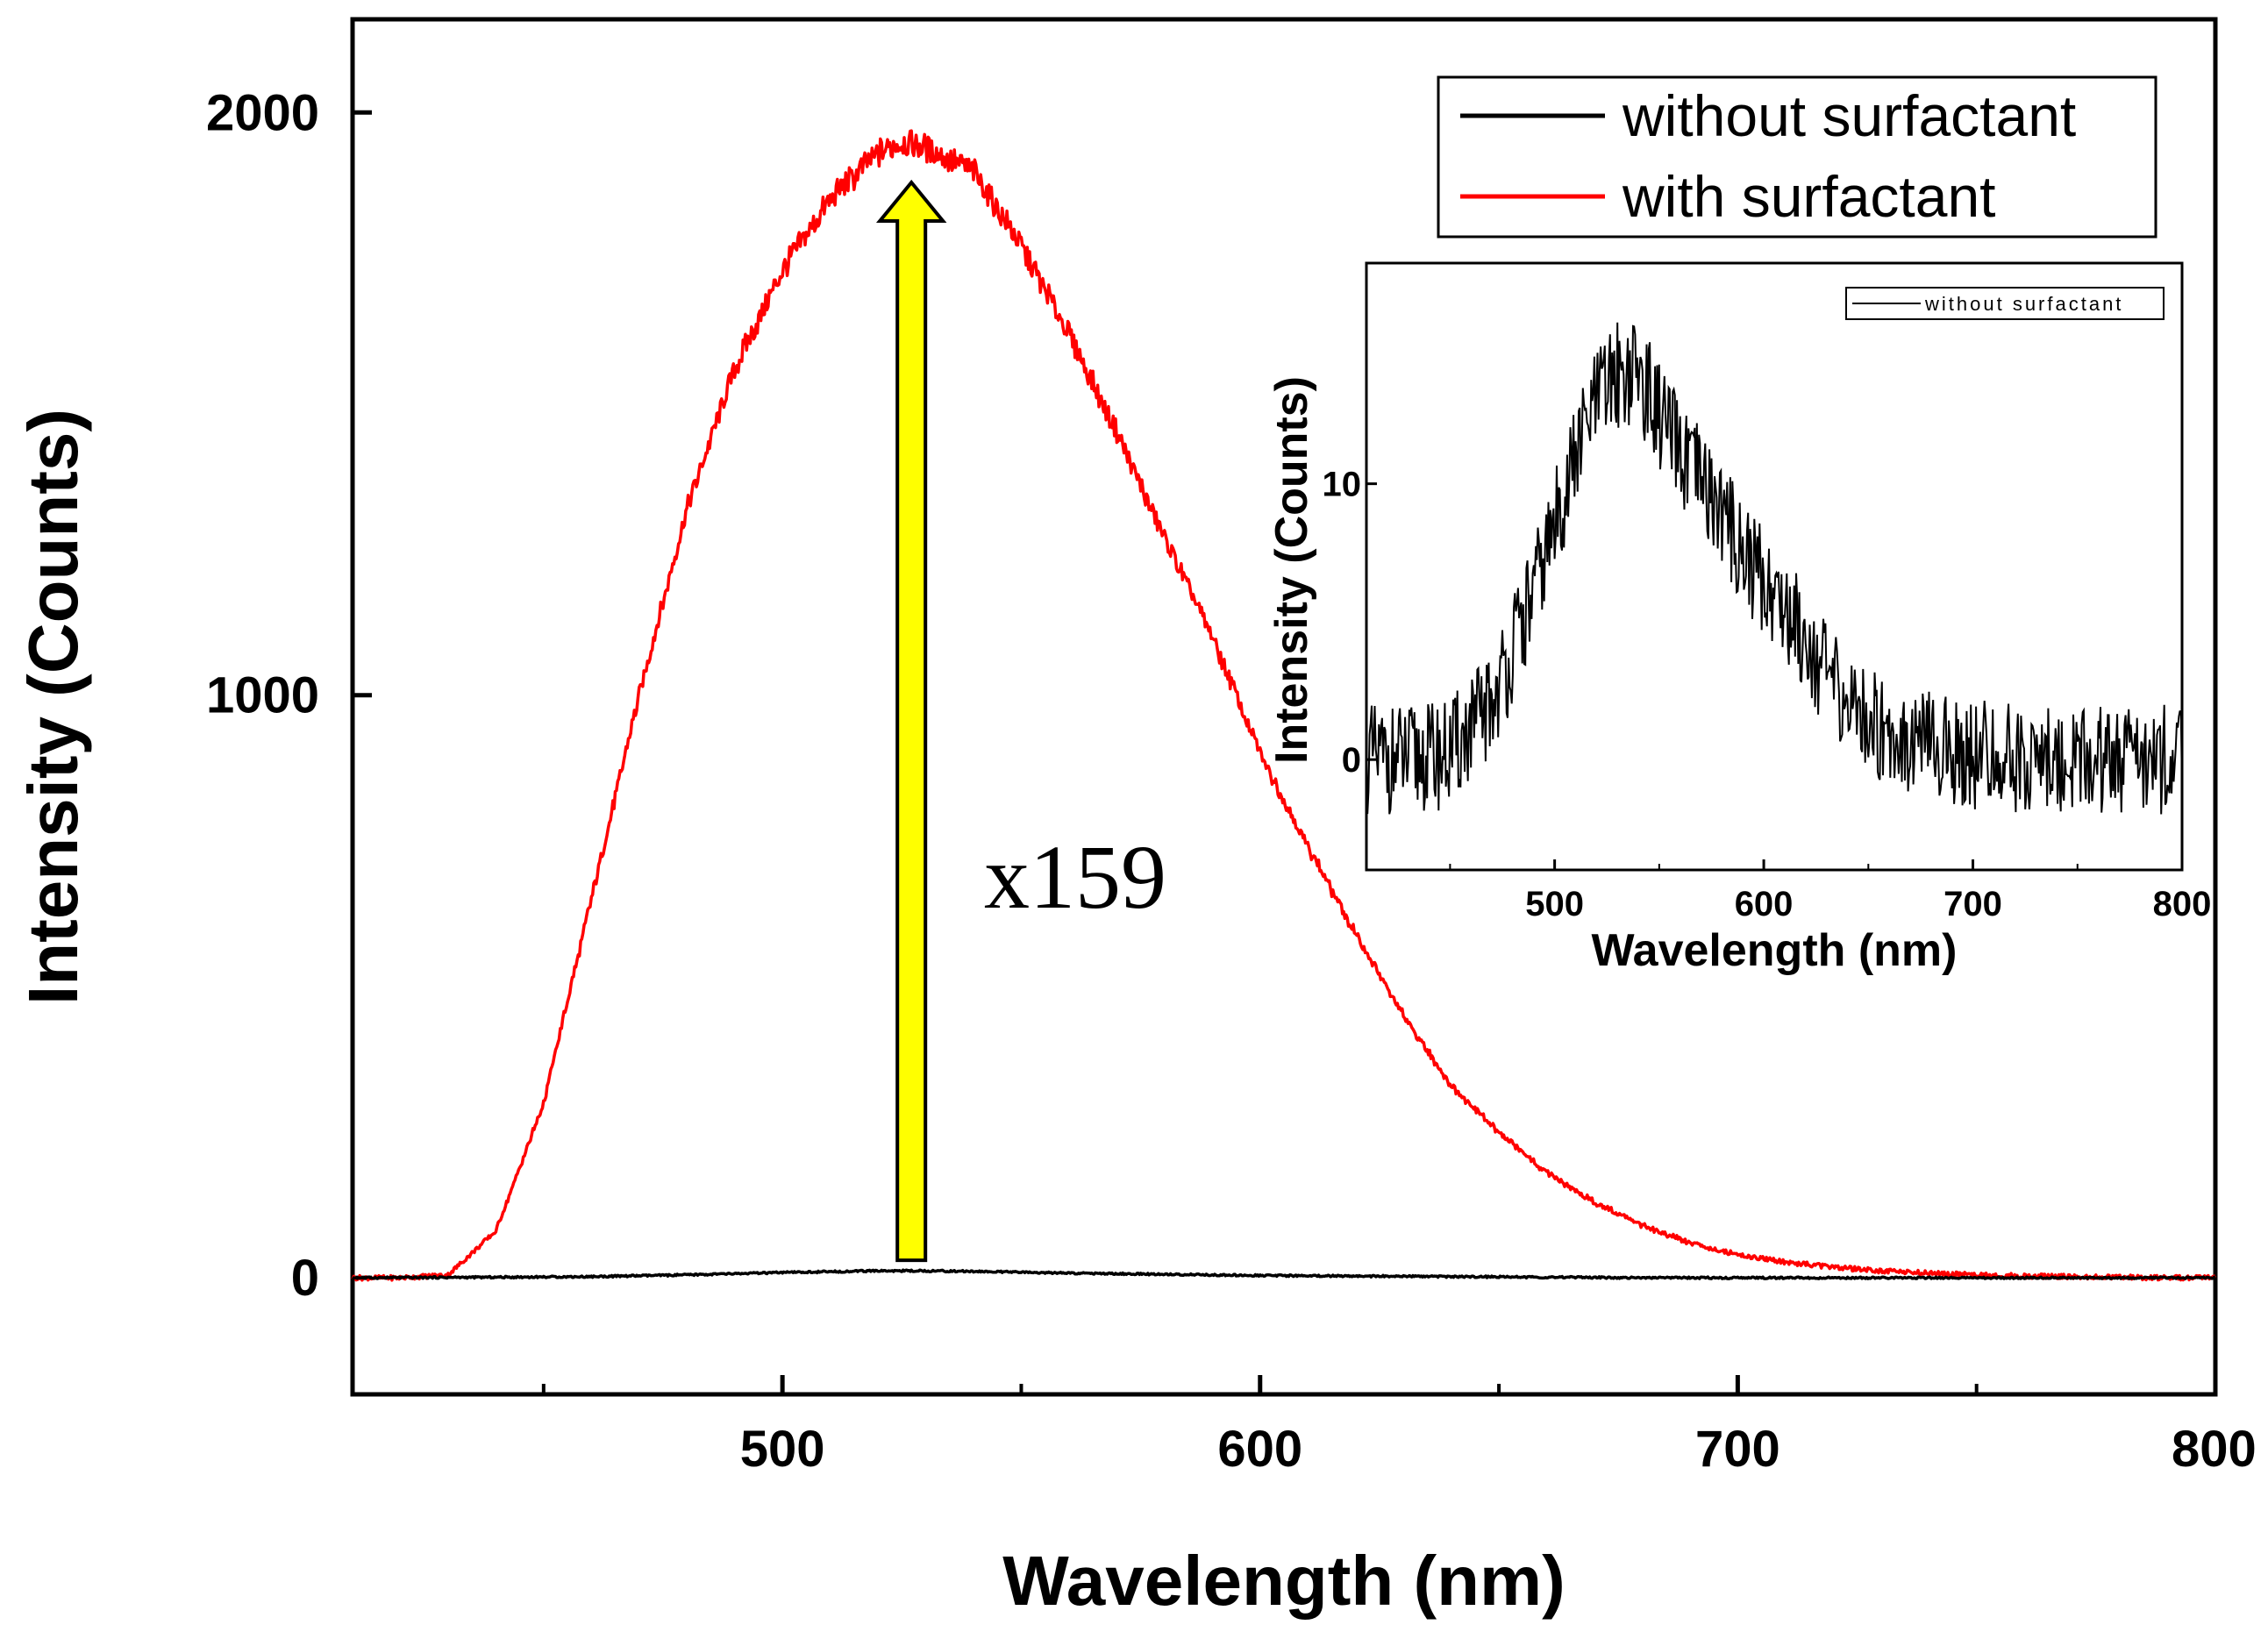  I want to click on enhancement-arrow, so click(911, 721).